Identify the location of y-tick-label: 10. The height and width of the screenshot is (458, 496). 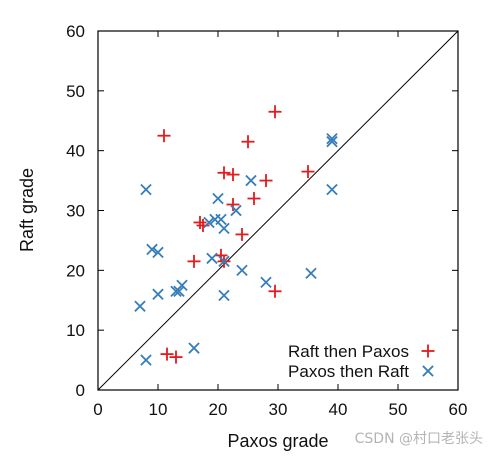
(75, 330).